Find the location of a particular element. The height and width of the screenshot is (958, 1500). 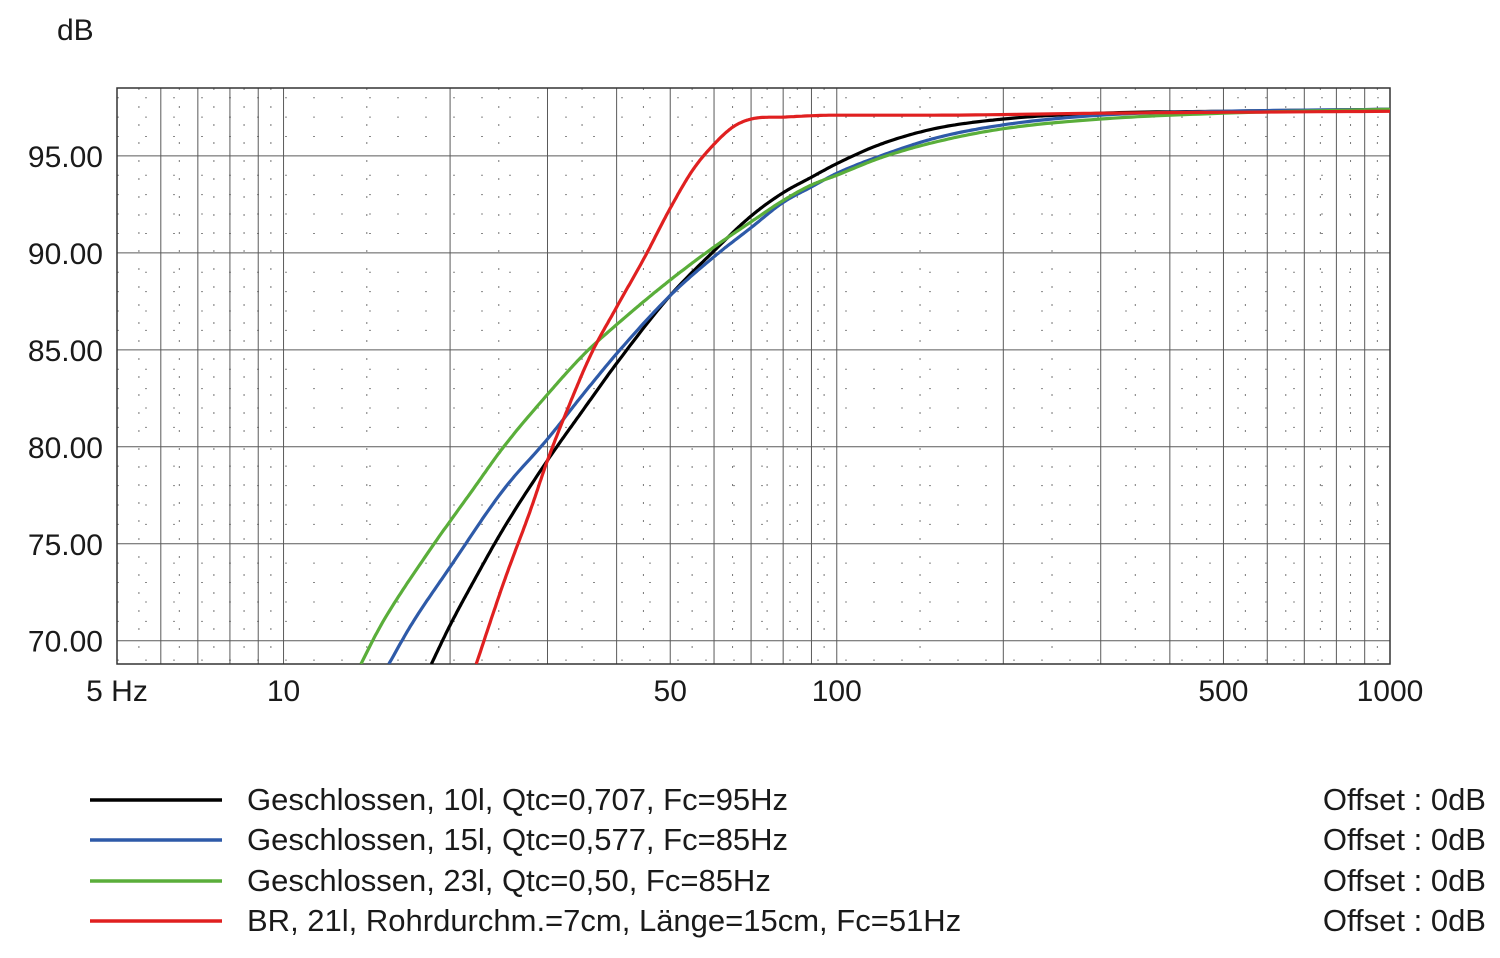

x-tick-label: 1000 is located at coordinates (1390, 691).